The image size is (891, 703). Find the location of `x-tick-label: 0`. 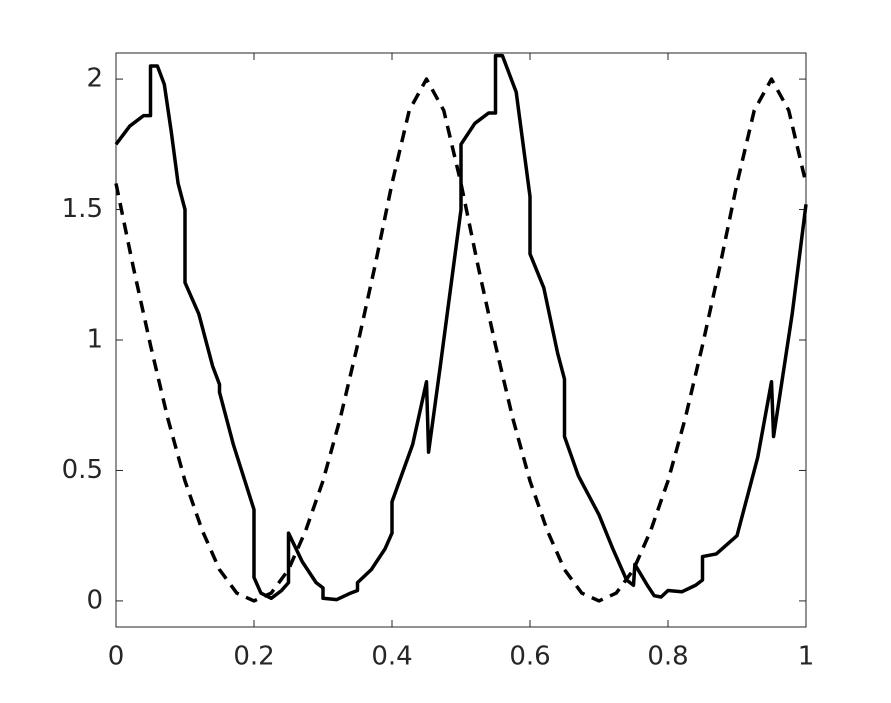

x-tick-label: 0 is located at coordinates (116, 657).